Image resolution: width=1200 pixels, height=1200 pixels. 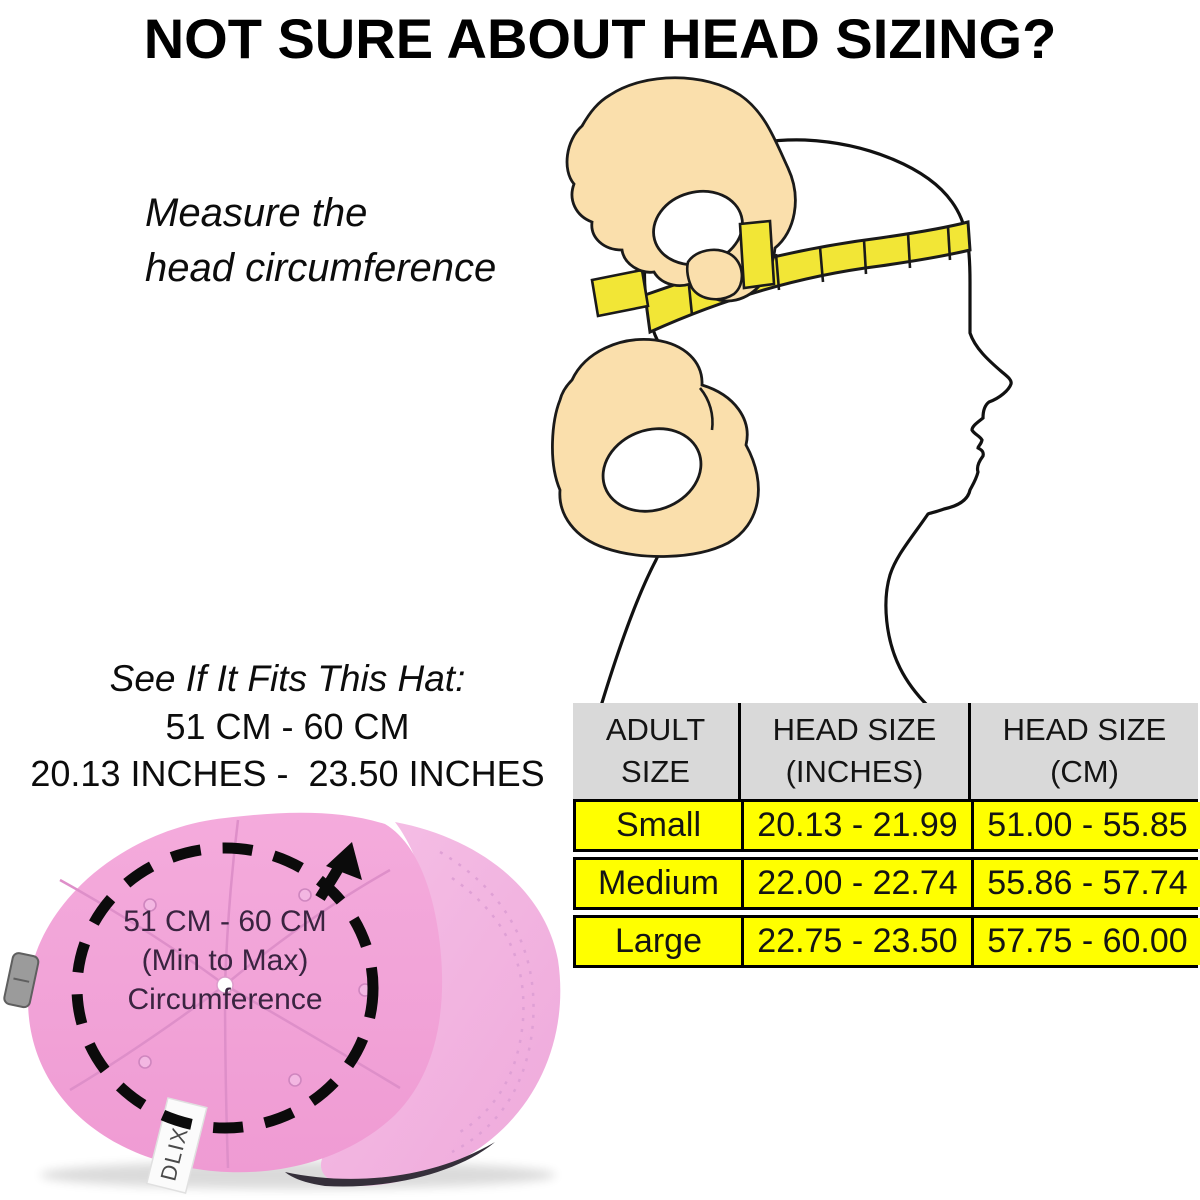 I want to click on fit-note-cm-range: 51 CM - 60 CM, so click(x=287, y=726).